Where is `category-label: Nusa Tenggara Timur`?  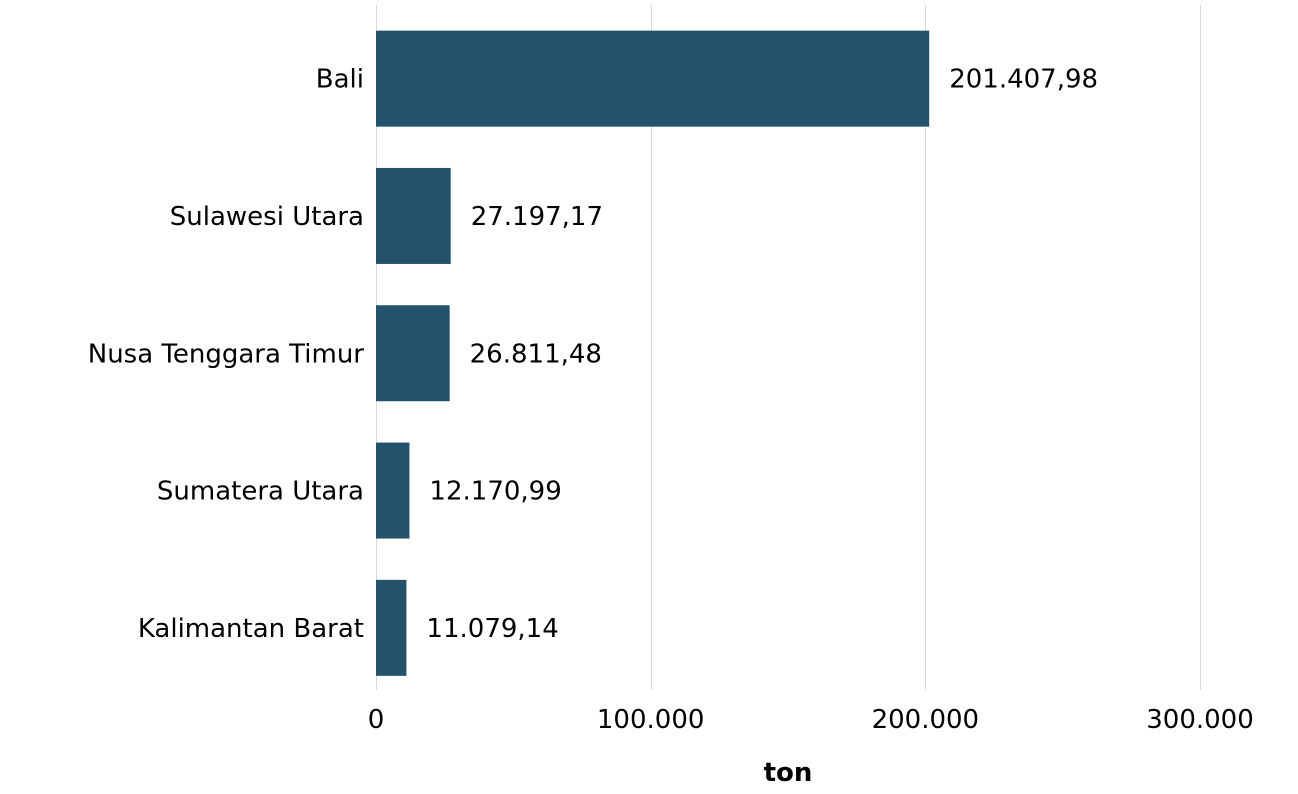 category-label: Nusa Tenggara Timur is located at coordinates (226, 354).